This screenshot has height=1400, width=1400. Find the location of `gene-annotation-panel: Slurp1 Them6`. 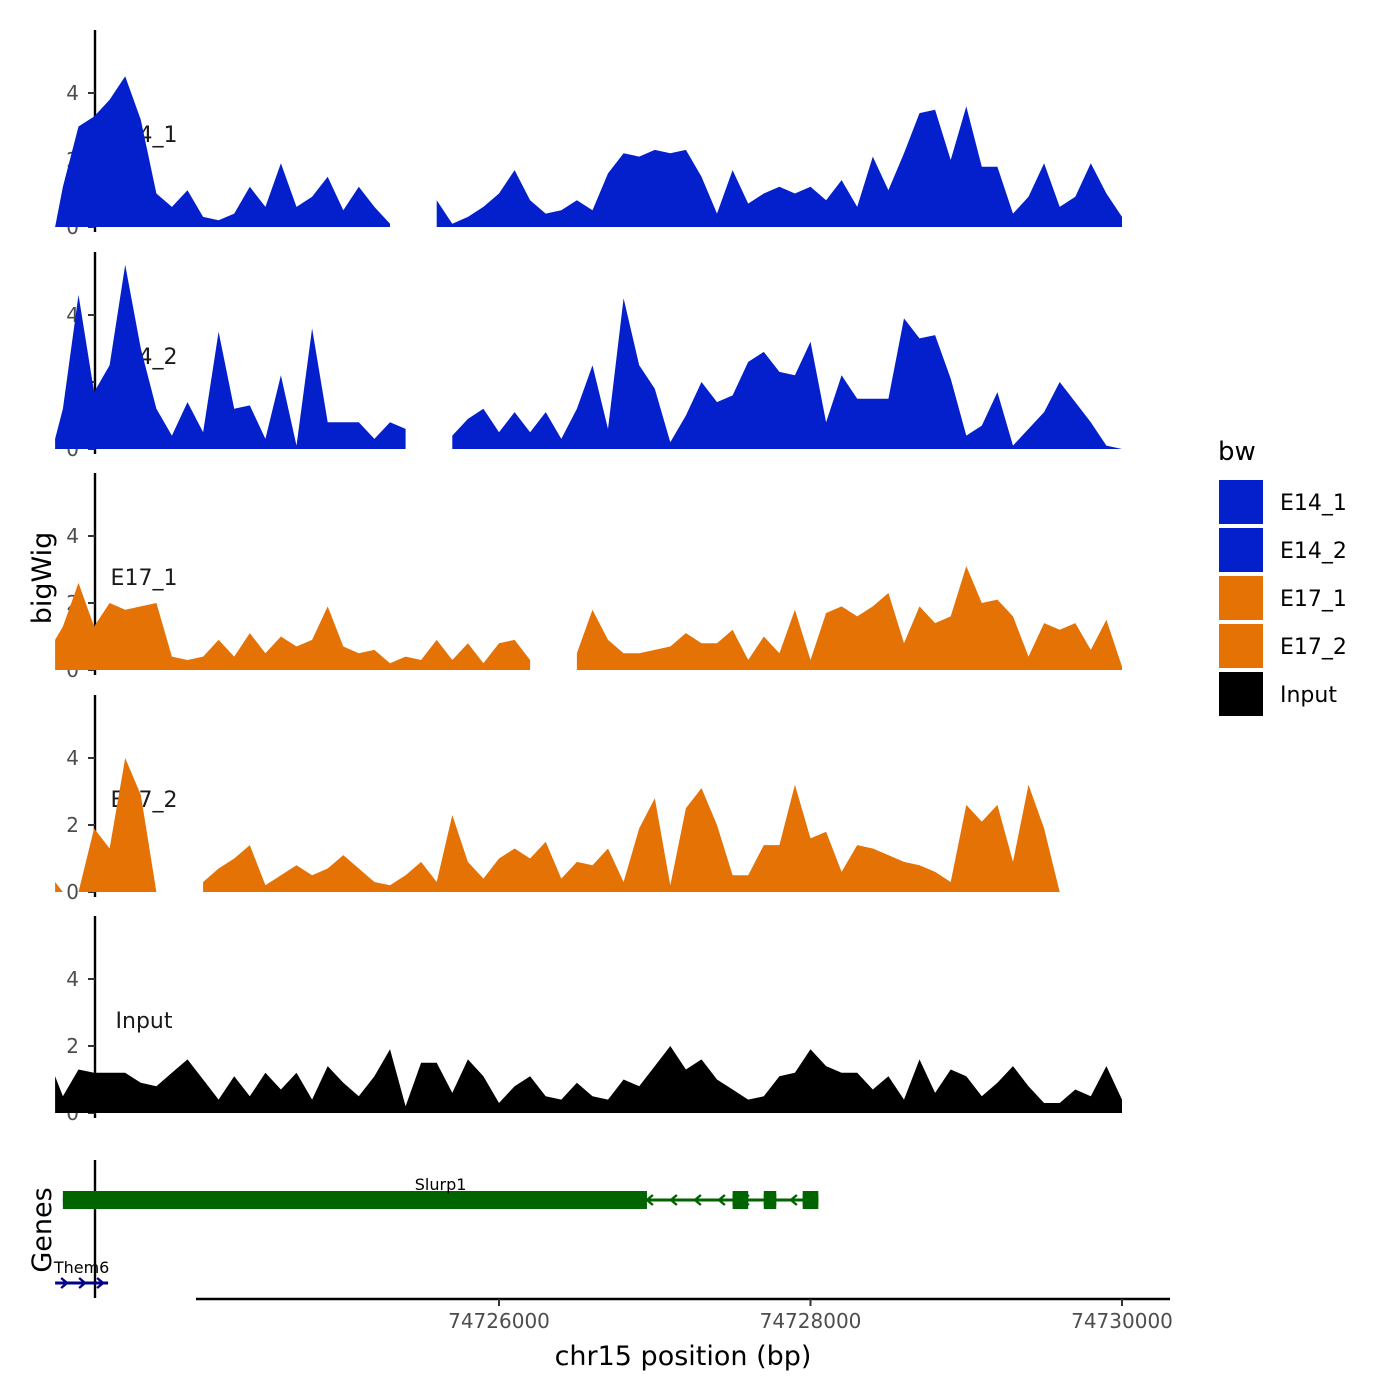

gene-annotation-panel: Slurp1 Them6 is located at coordinates (436, 1229).